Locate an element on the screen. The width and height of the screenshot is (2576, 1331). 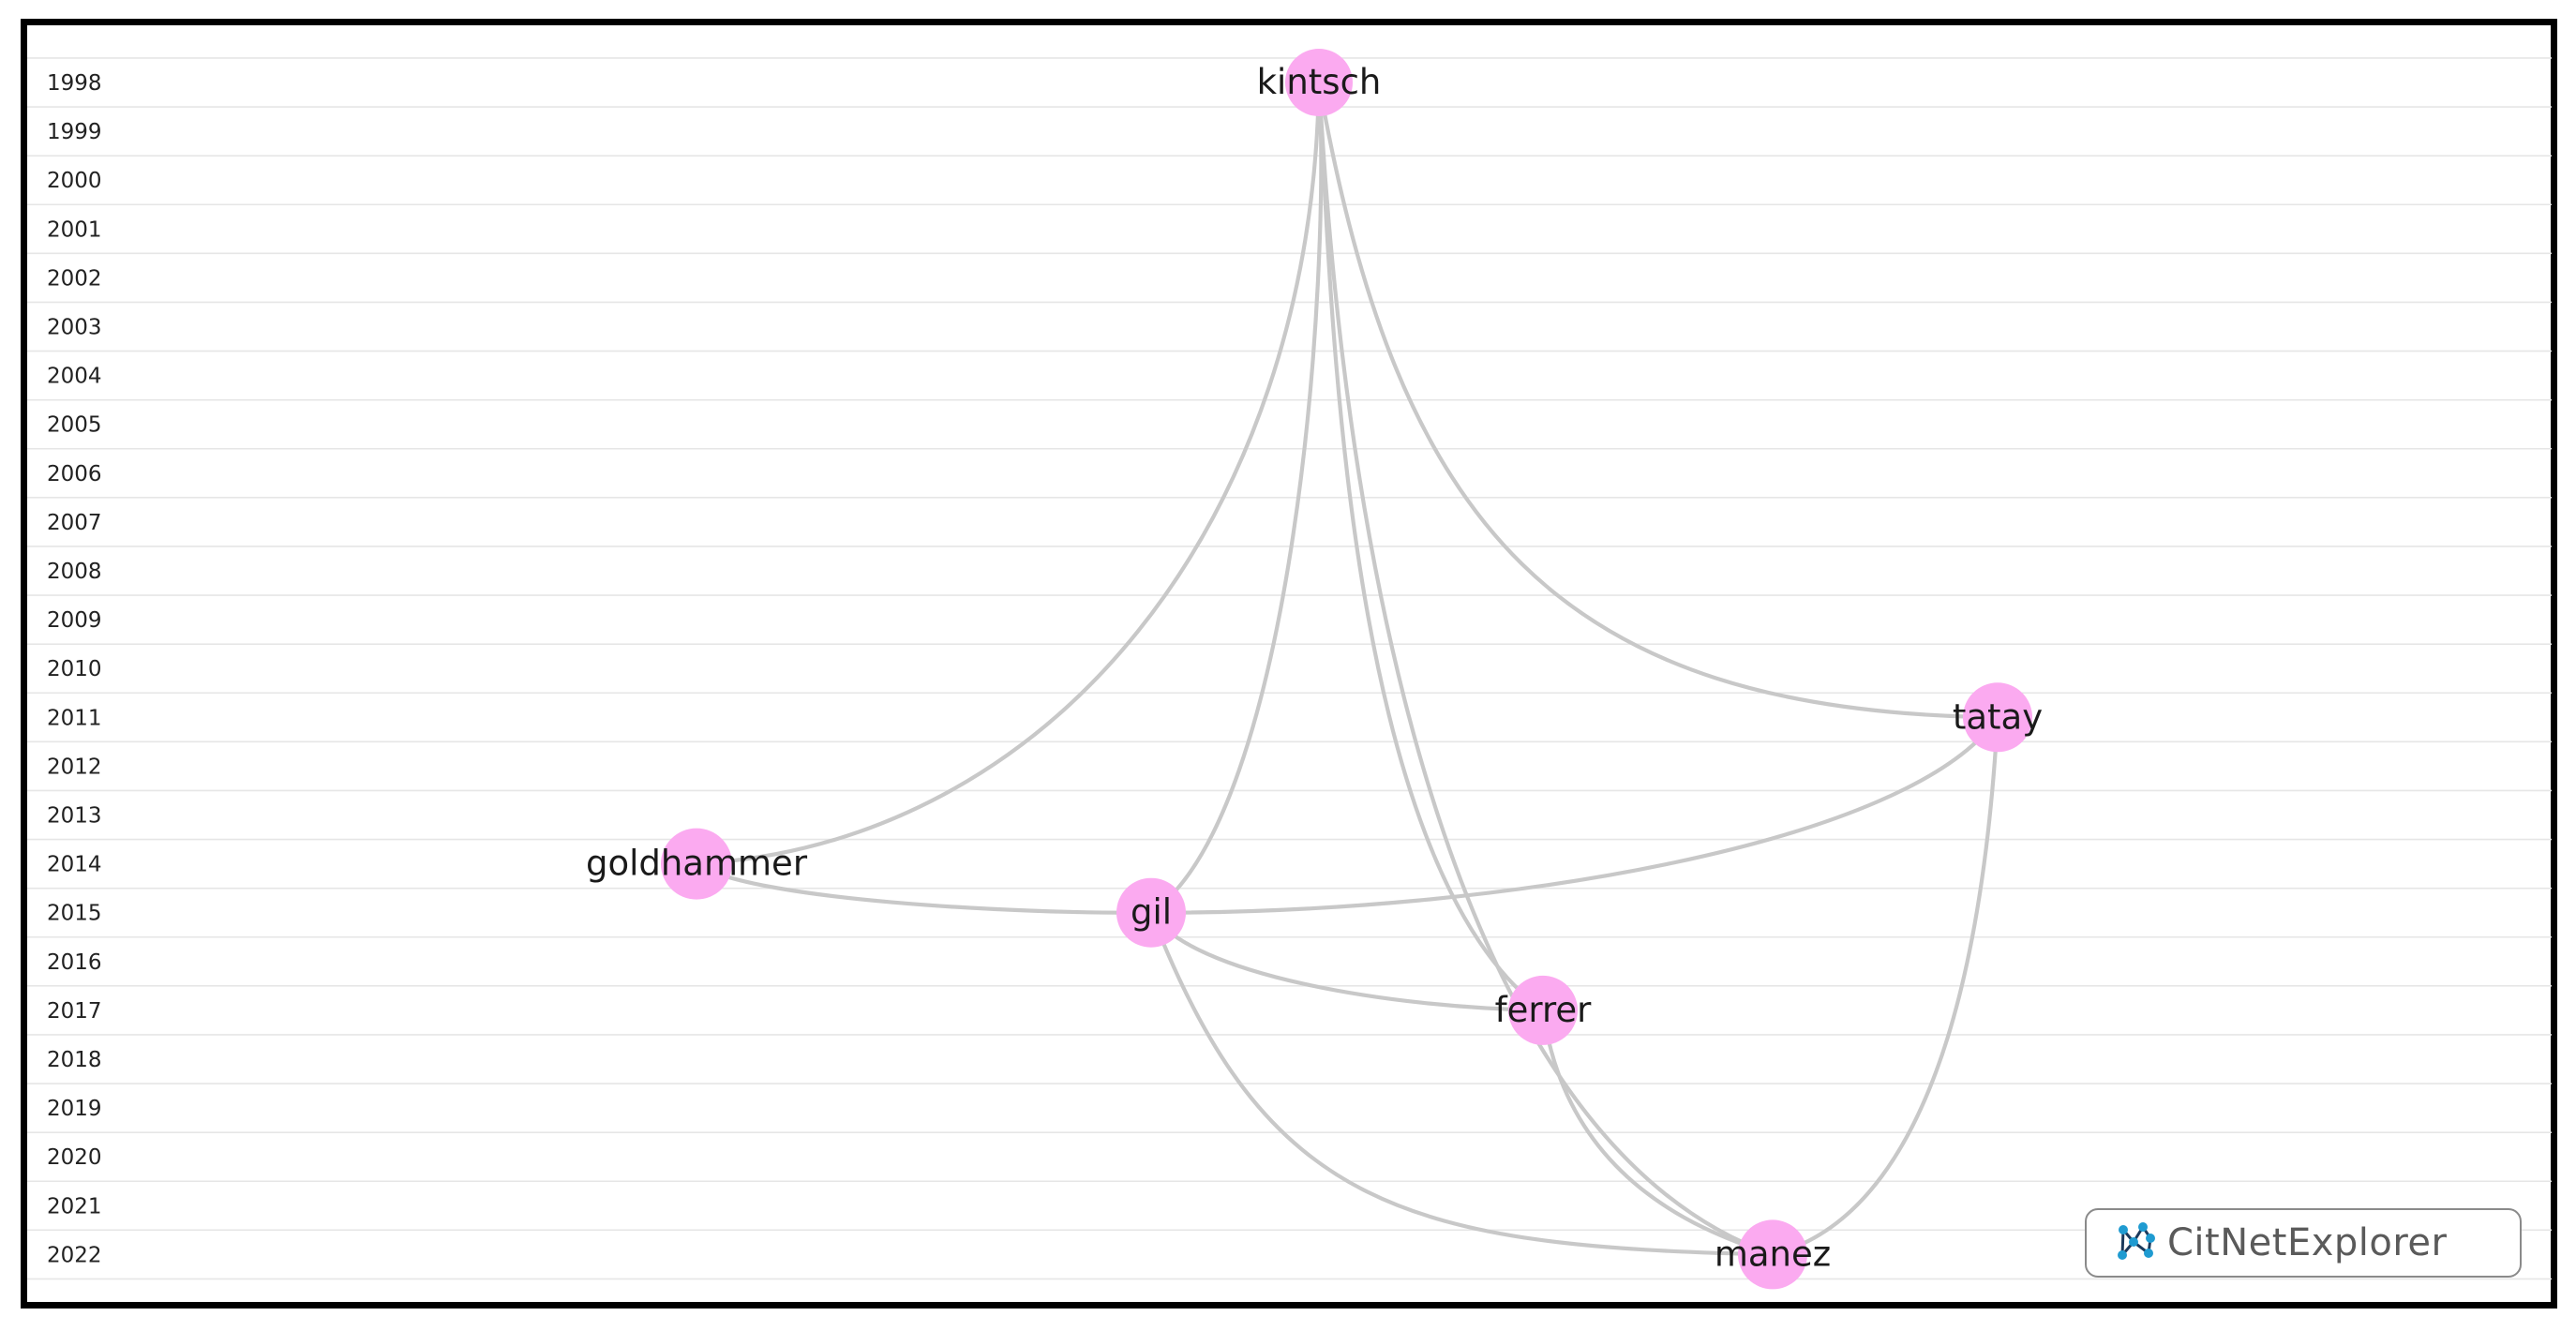
node-label: ferrer is located at coordinates (1544, 1010).